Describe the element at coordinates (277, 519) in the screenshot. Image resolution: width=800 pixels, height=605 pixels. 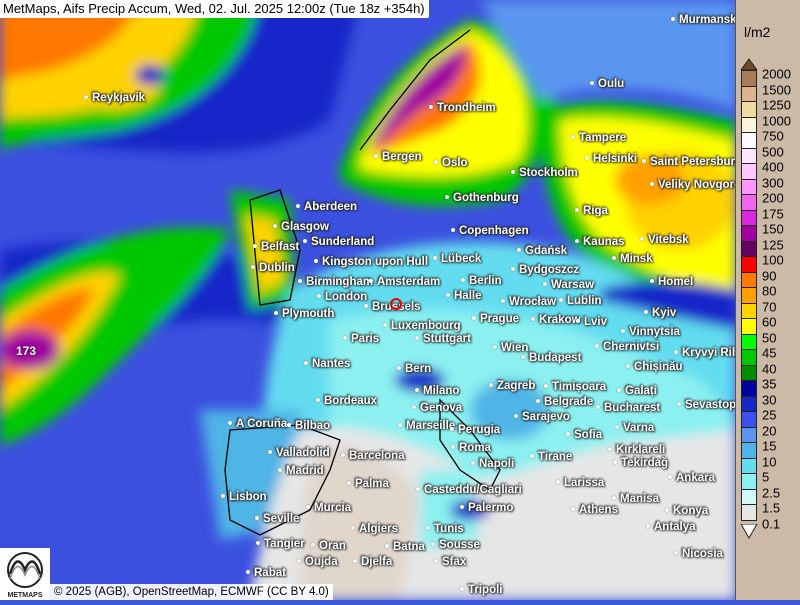
I see `city-label: Seville` at that location.